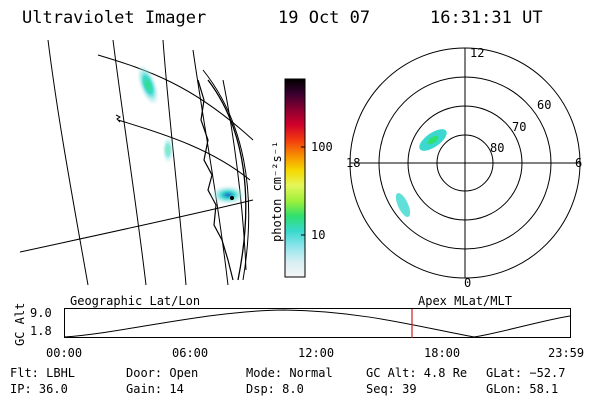 This screenshot has width=600, height=400. I want to click on info-ip: IP: 36.0, so click(39, 389).